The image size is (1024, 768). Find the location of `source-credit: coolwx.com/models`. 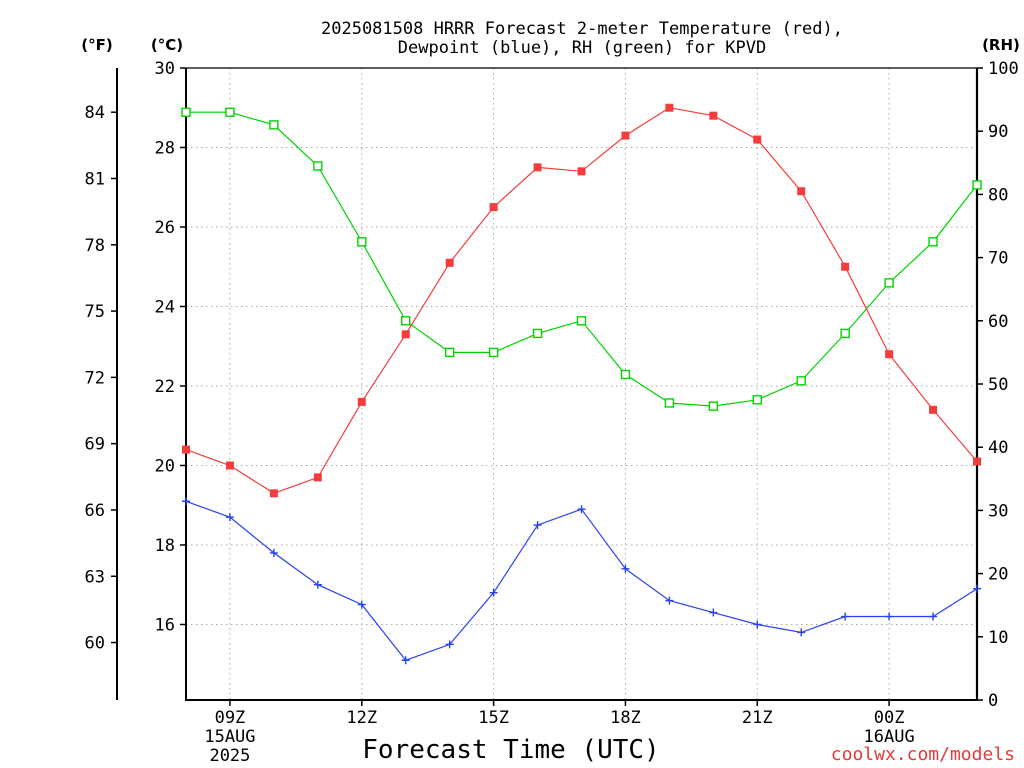

source-credit: coolwx.com/models is located at coordinates (923, 754).